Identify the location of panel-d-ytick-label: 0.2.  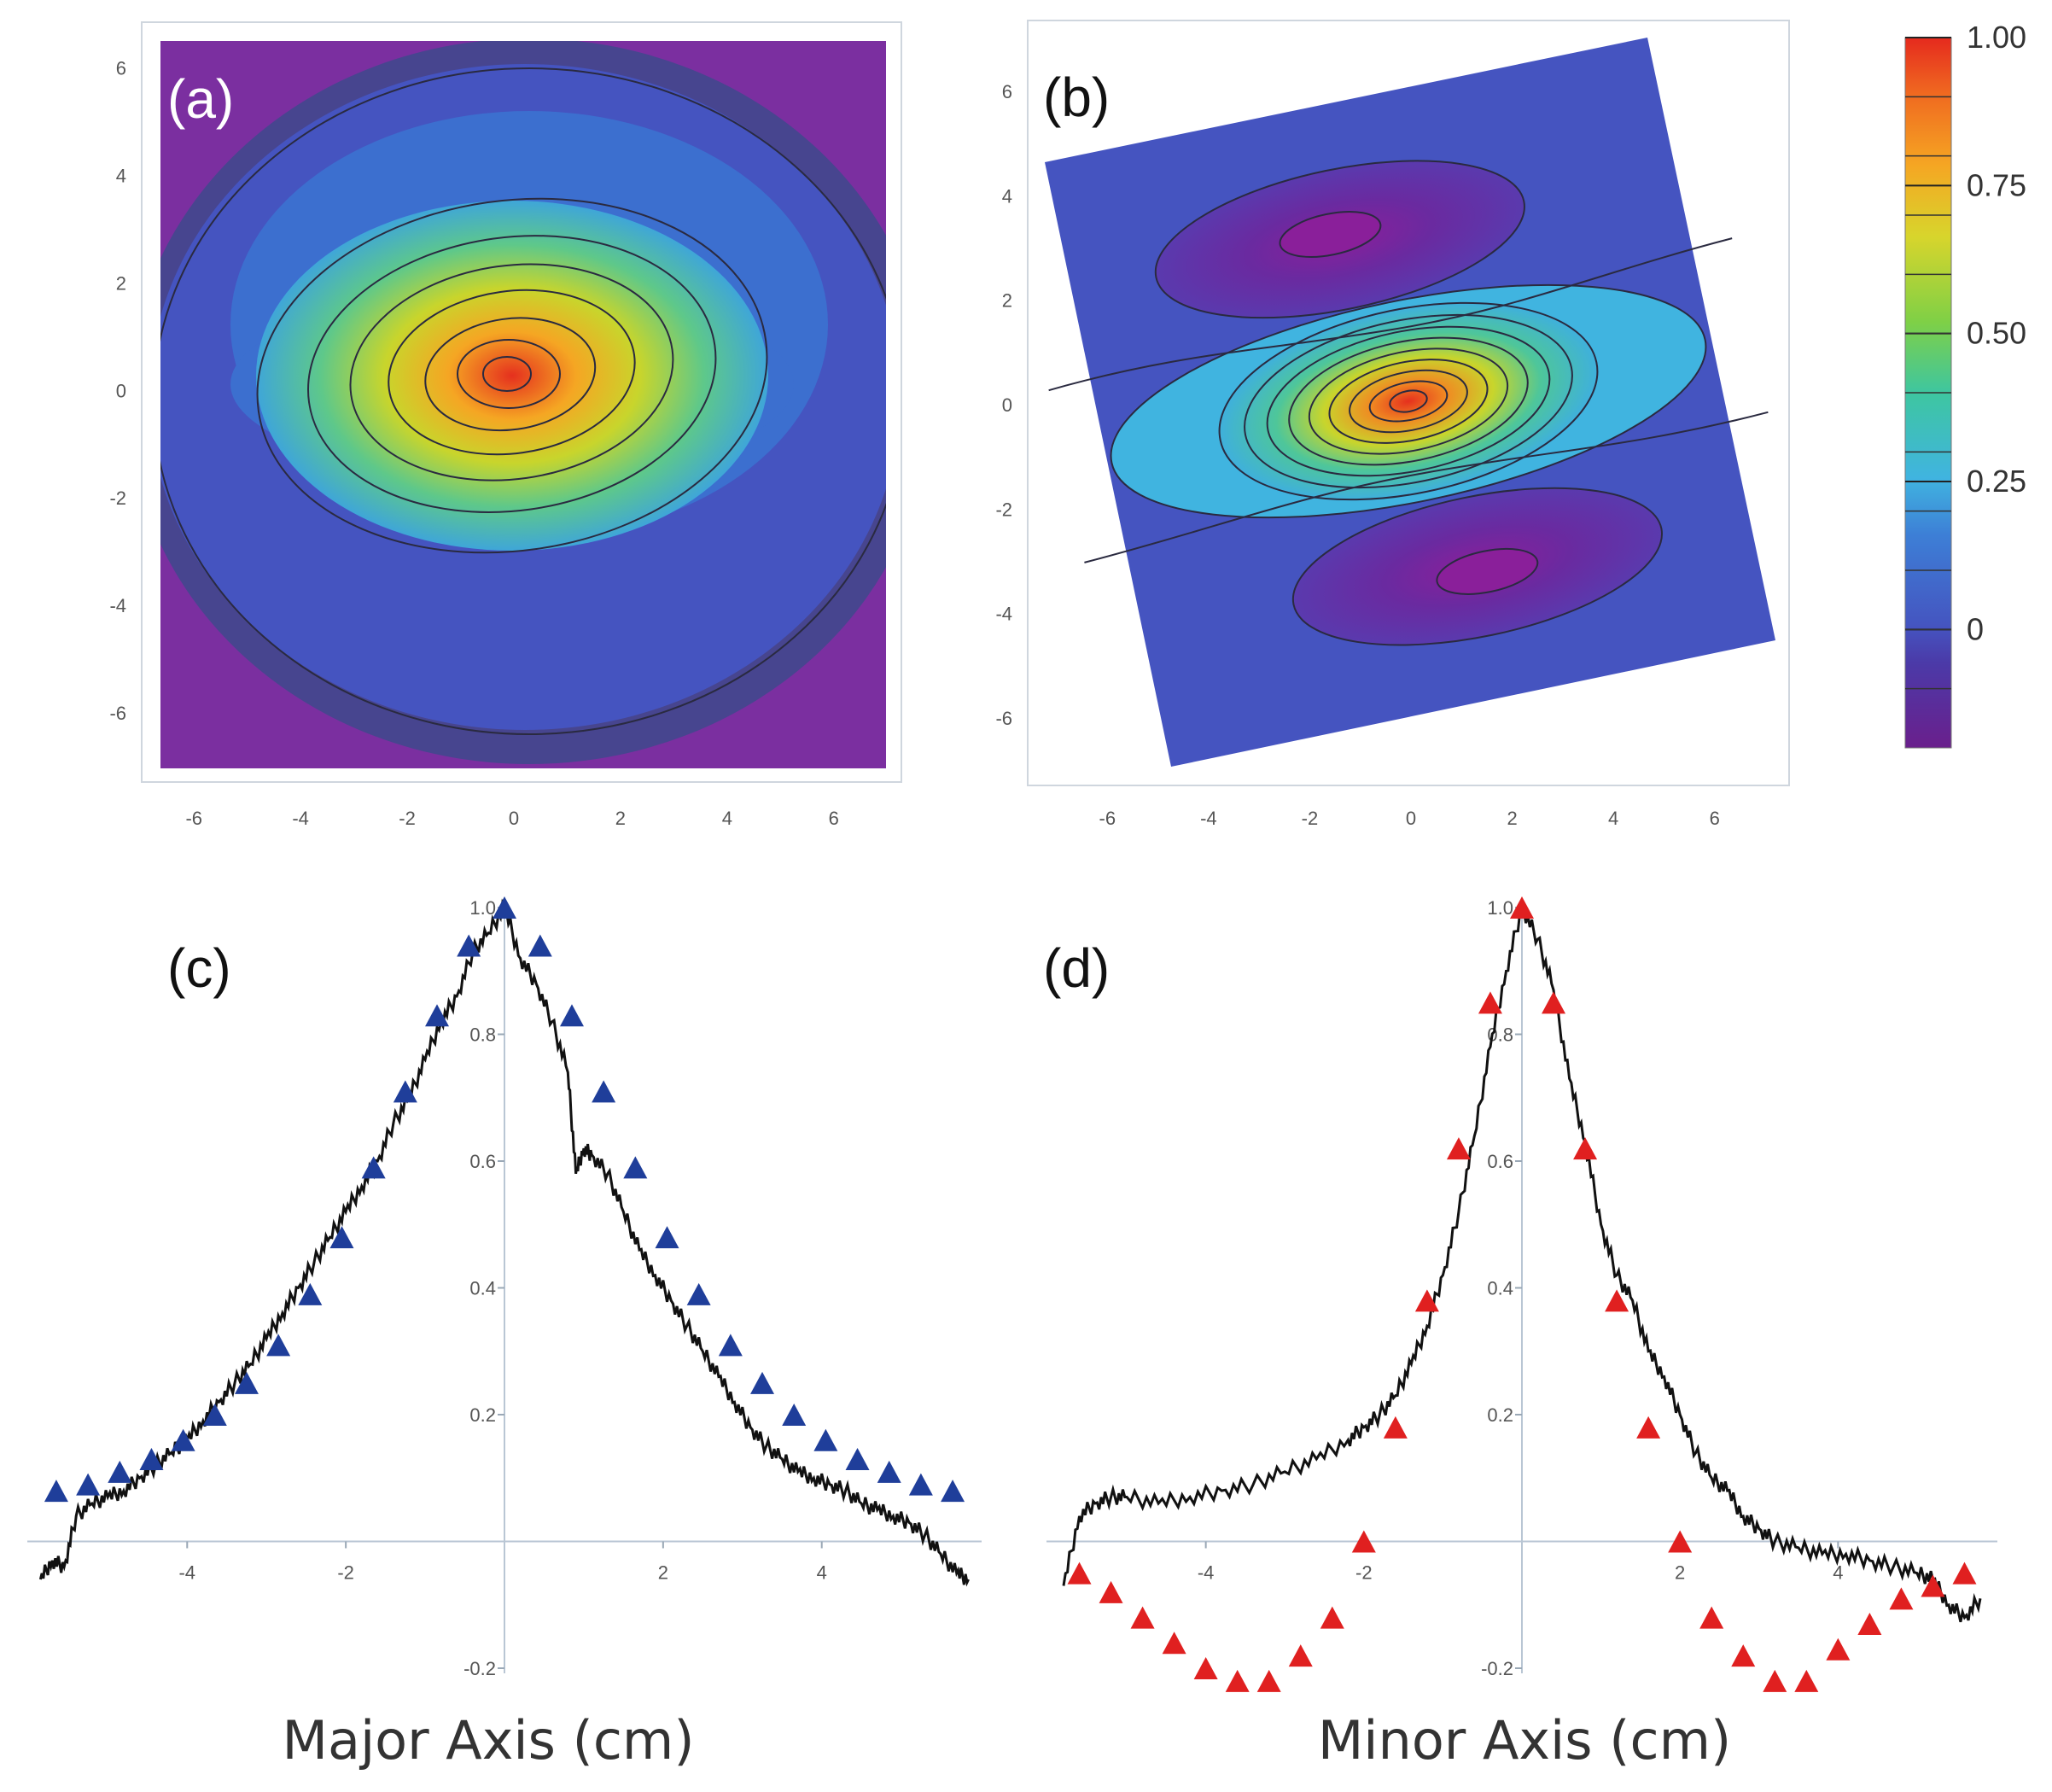
(1500, 1415).